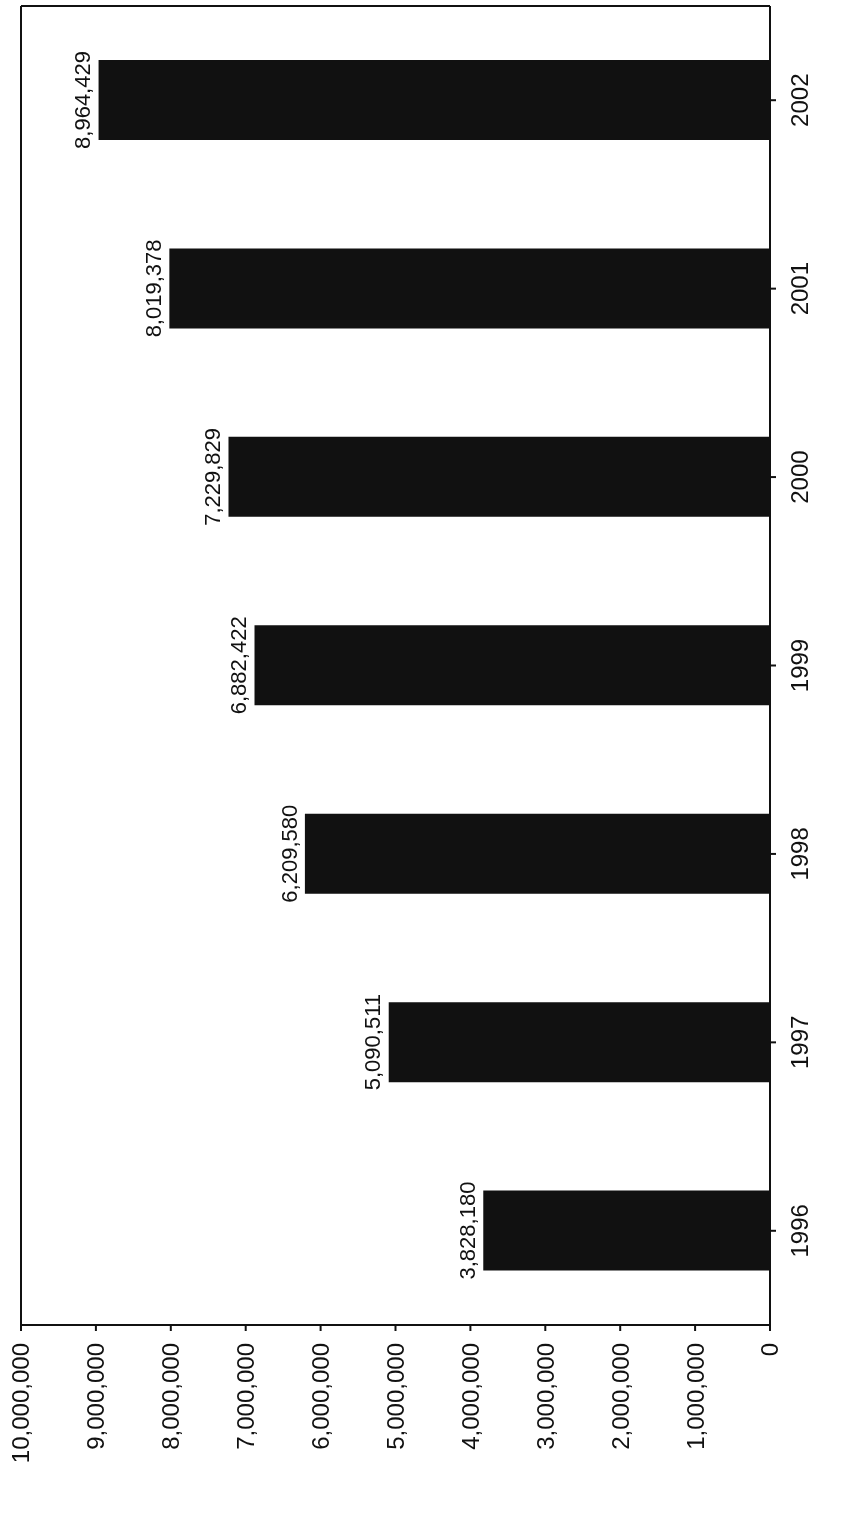 The image size is (849, 1538). Describe the element at coordinates (467, 1230) in the screenshot. I see `data-label: 3,828,180` at that location.